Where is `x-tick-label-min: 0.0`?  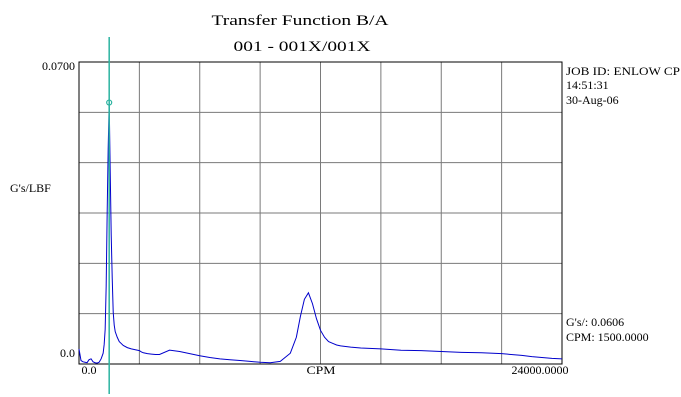 x-tick-label-min: 0.0 is located at coordinates (89, 370).